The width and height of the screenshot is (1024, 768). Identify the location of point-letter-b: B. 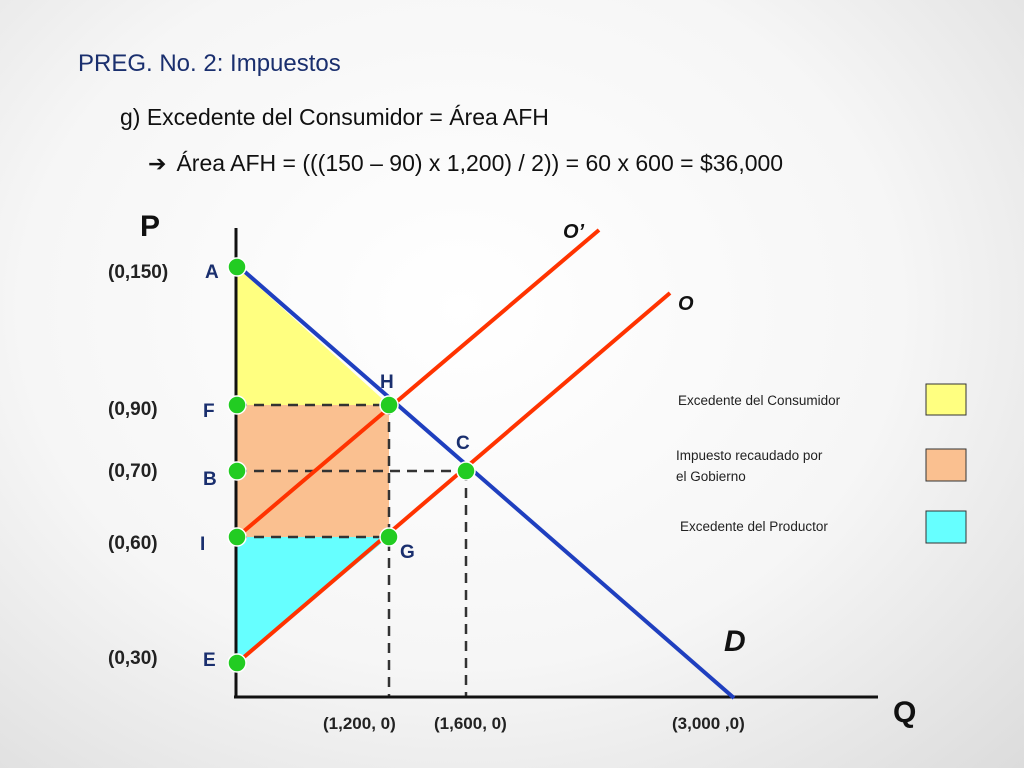
(210, 479).